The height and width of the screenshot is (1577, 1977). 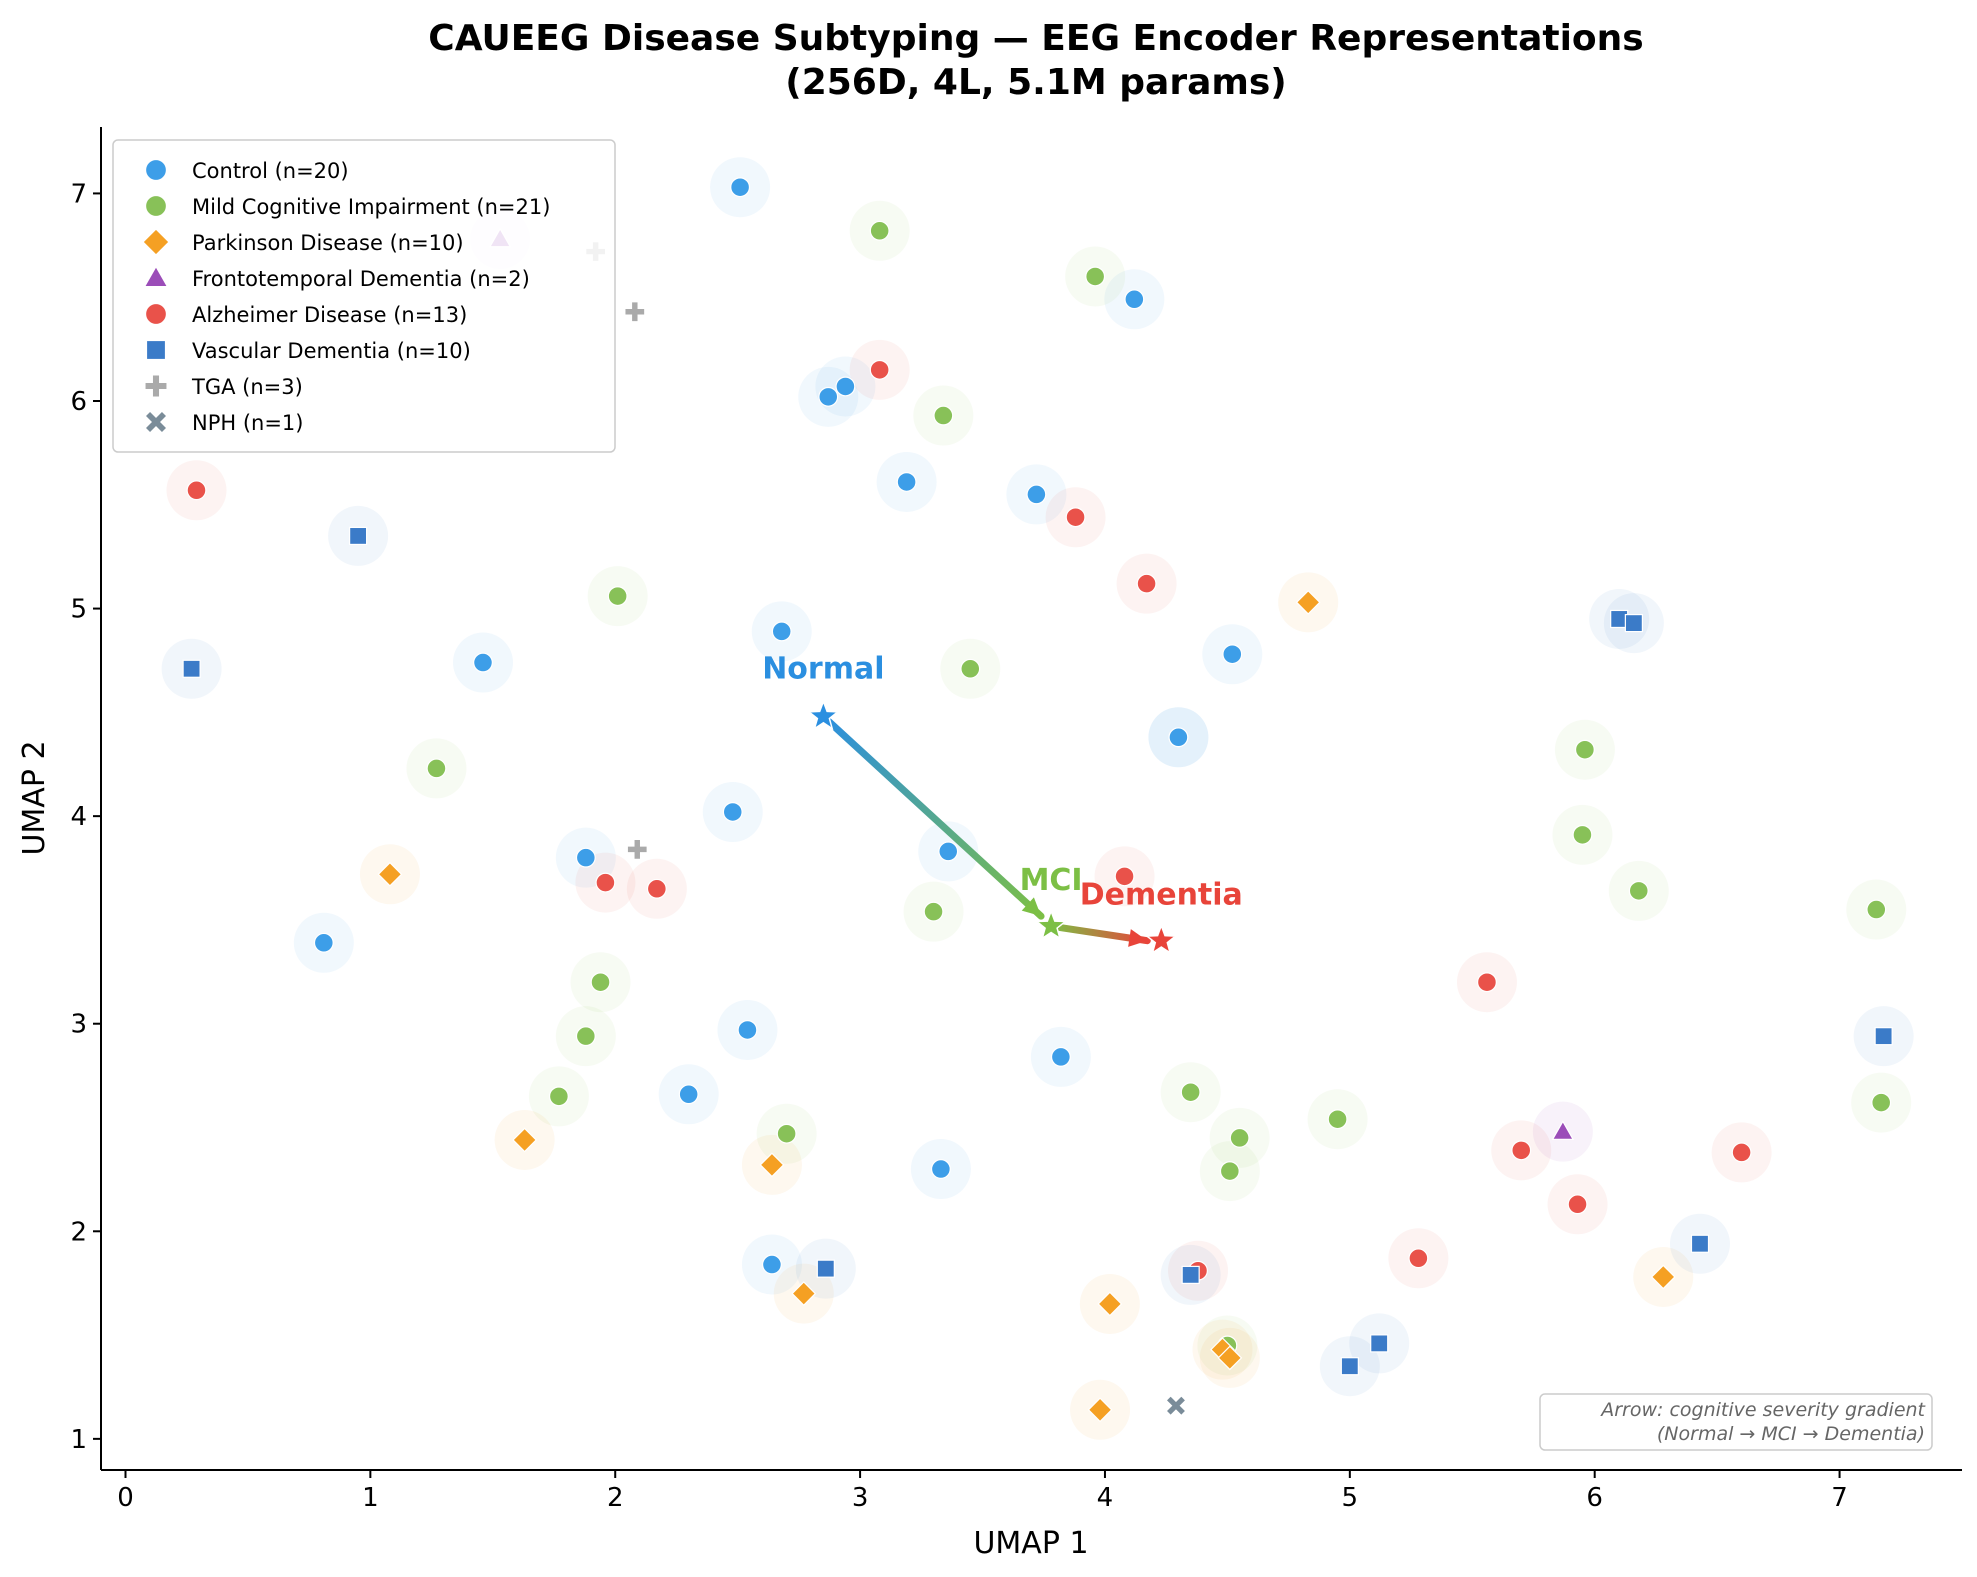 I want to click on x-tick-label: 6, so click(x=1594, y=1498).